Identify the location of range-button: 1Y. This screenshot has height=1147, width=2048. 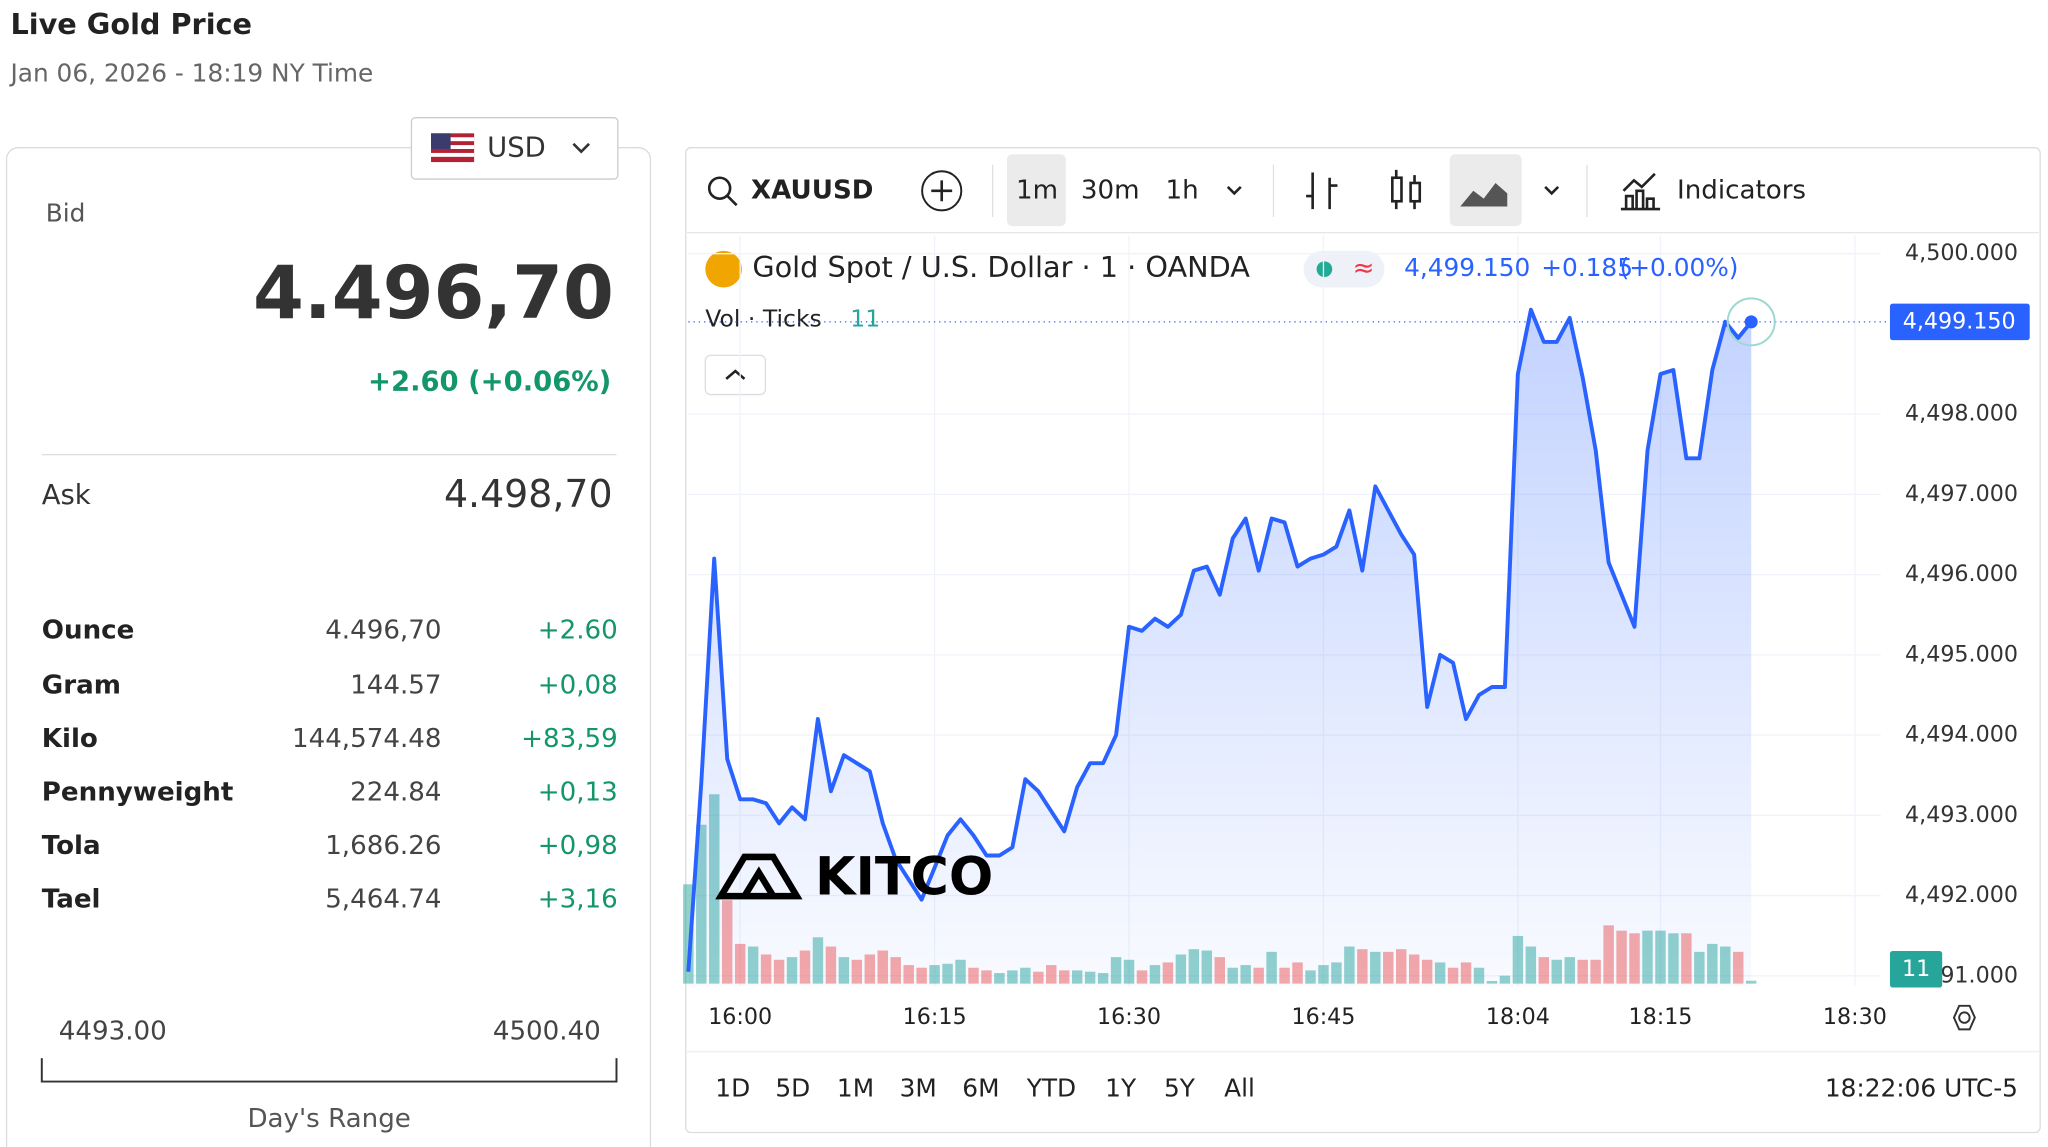
(1121, 1087).